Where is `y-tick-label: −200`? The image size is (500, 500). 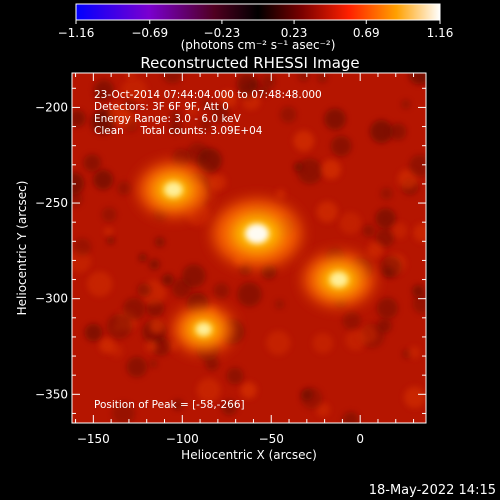
y-tick-label: −200 is located at coordinates (51, 107).